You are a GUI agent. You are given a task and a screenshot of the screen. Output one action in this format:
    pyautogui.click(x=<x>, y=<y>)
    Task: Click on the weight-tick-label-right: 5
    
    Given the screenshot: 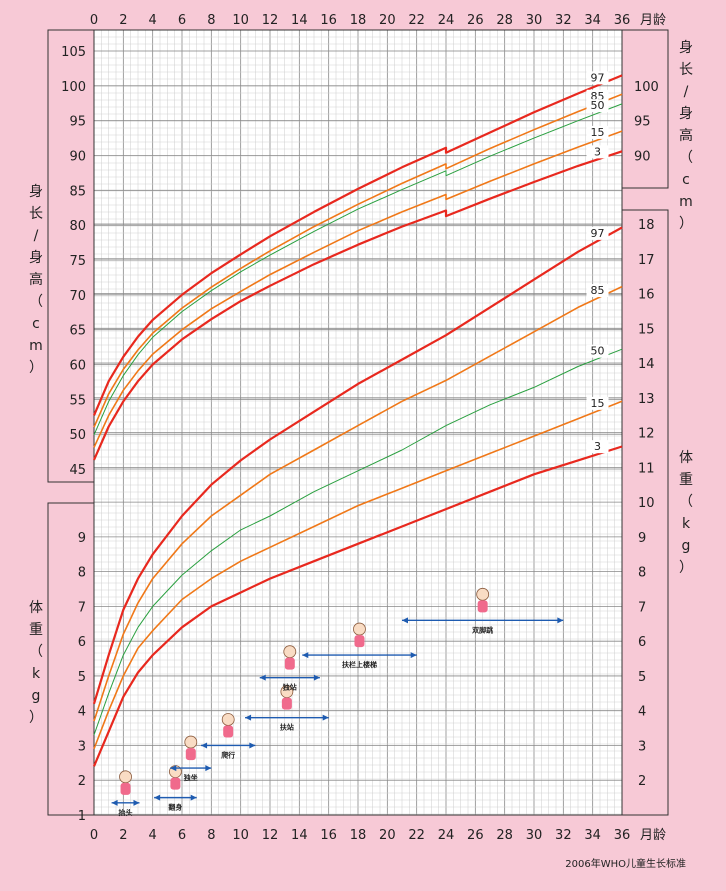 What is the action you would take?
    pyautogui.click(x=642, y=677)
    